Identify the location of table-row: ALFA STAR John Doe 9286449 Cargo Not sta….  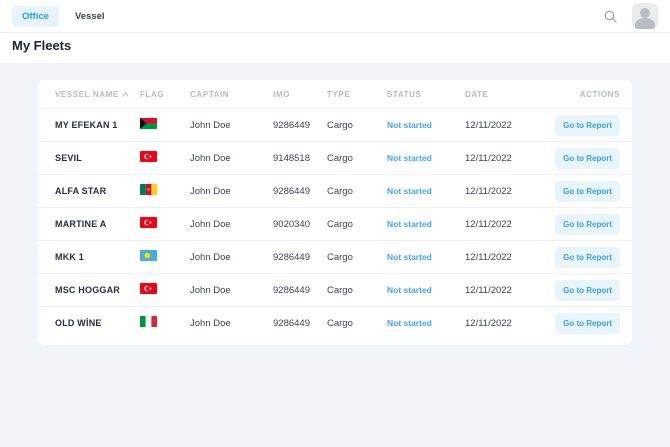
(335, 190).